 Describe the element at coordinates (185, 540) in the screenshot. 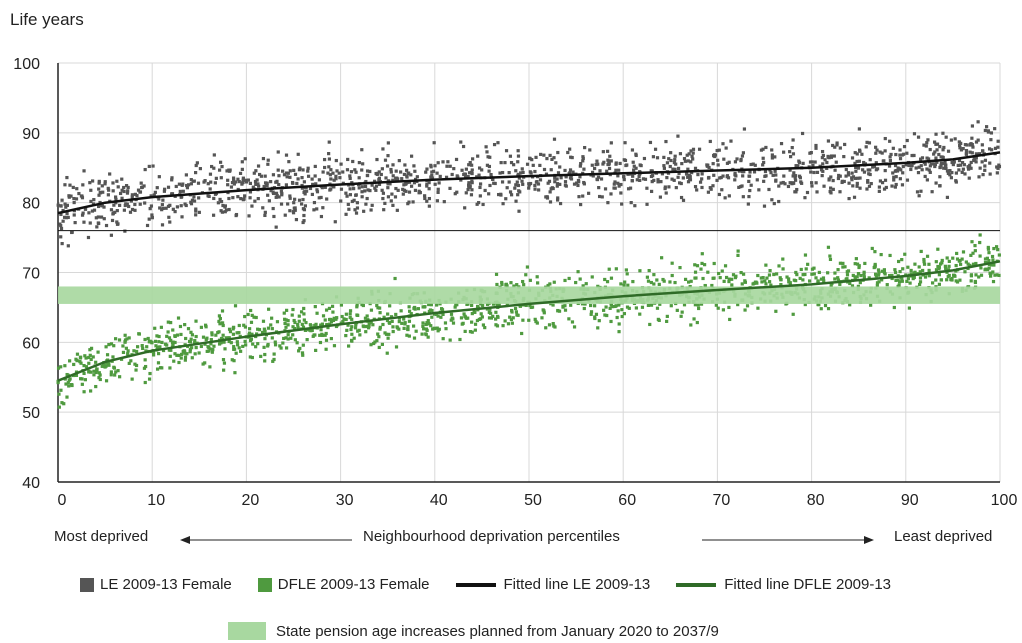

I see `arrow-left-head` at that location.